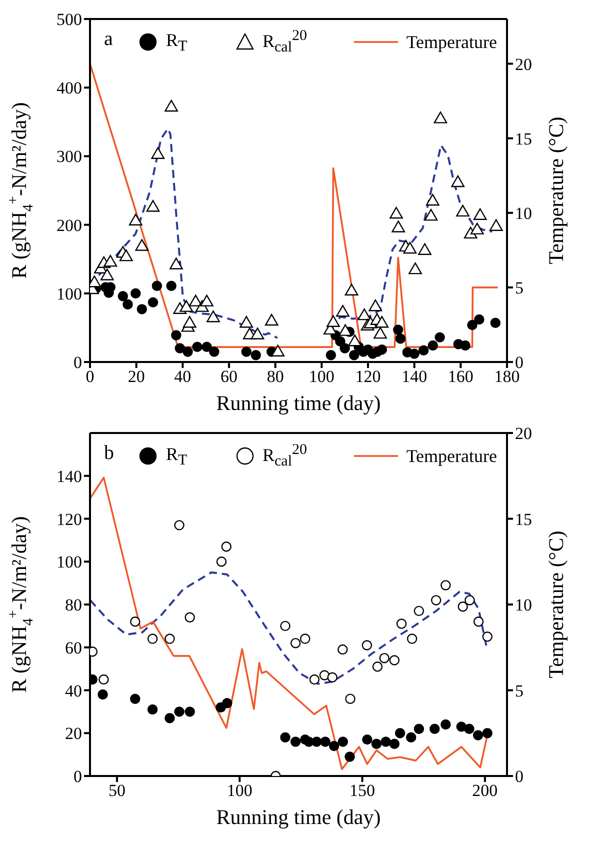  Describe the element at coordinates (461, 376) in the screenshot. I see `x-tick-label: 160` at that location.